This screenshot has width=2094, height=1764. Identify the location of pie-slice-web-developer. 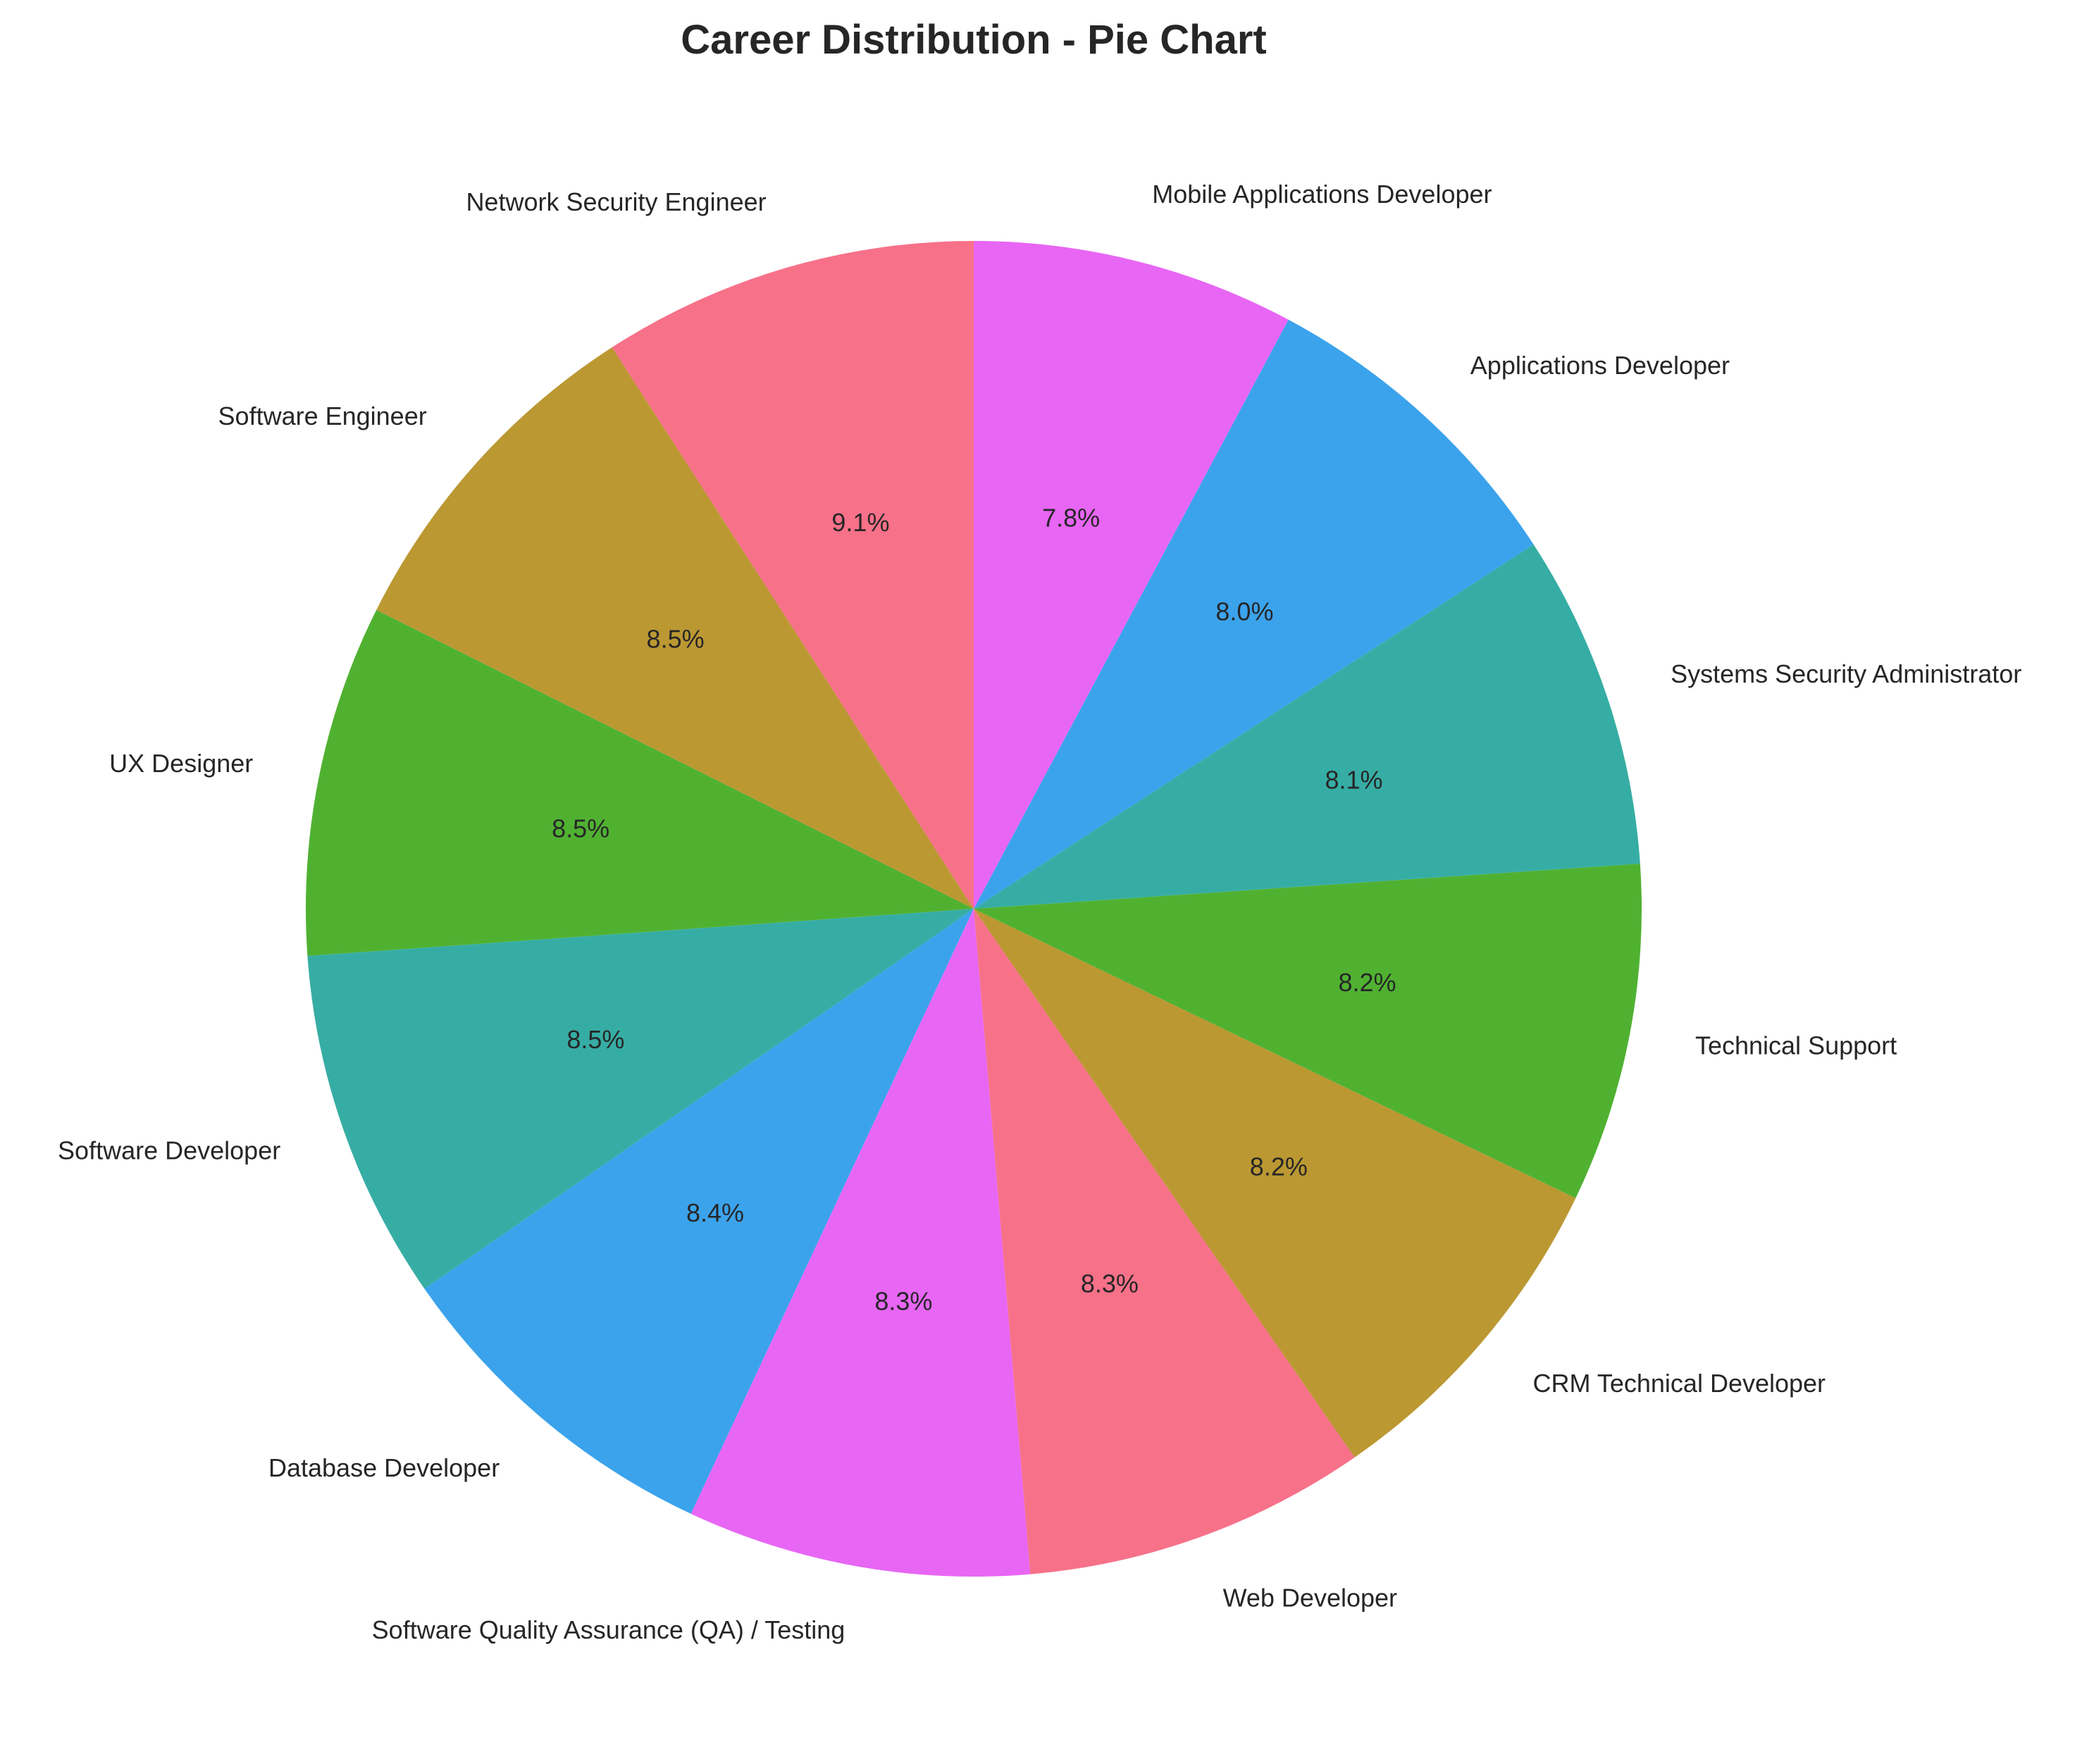
(1164, 1241).